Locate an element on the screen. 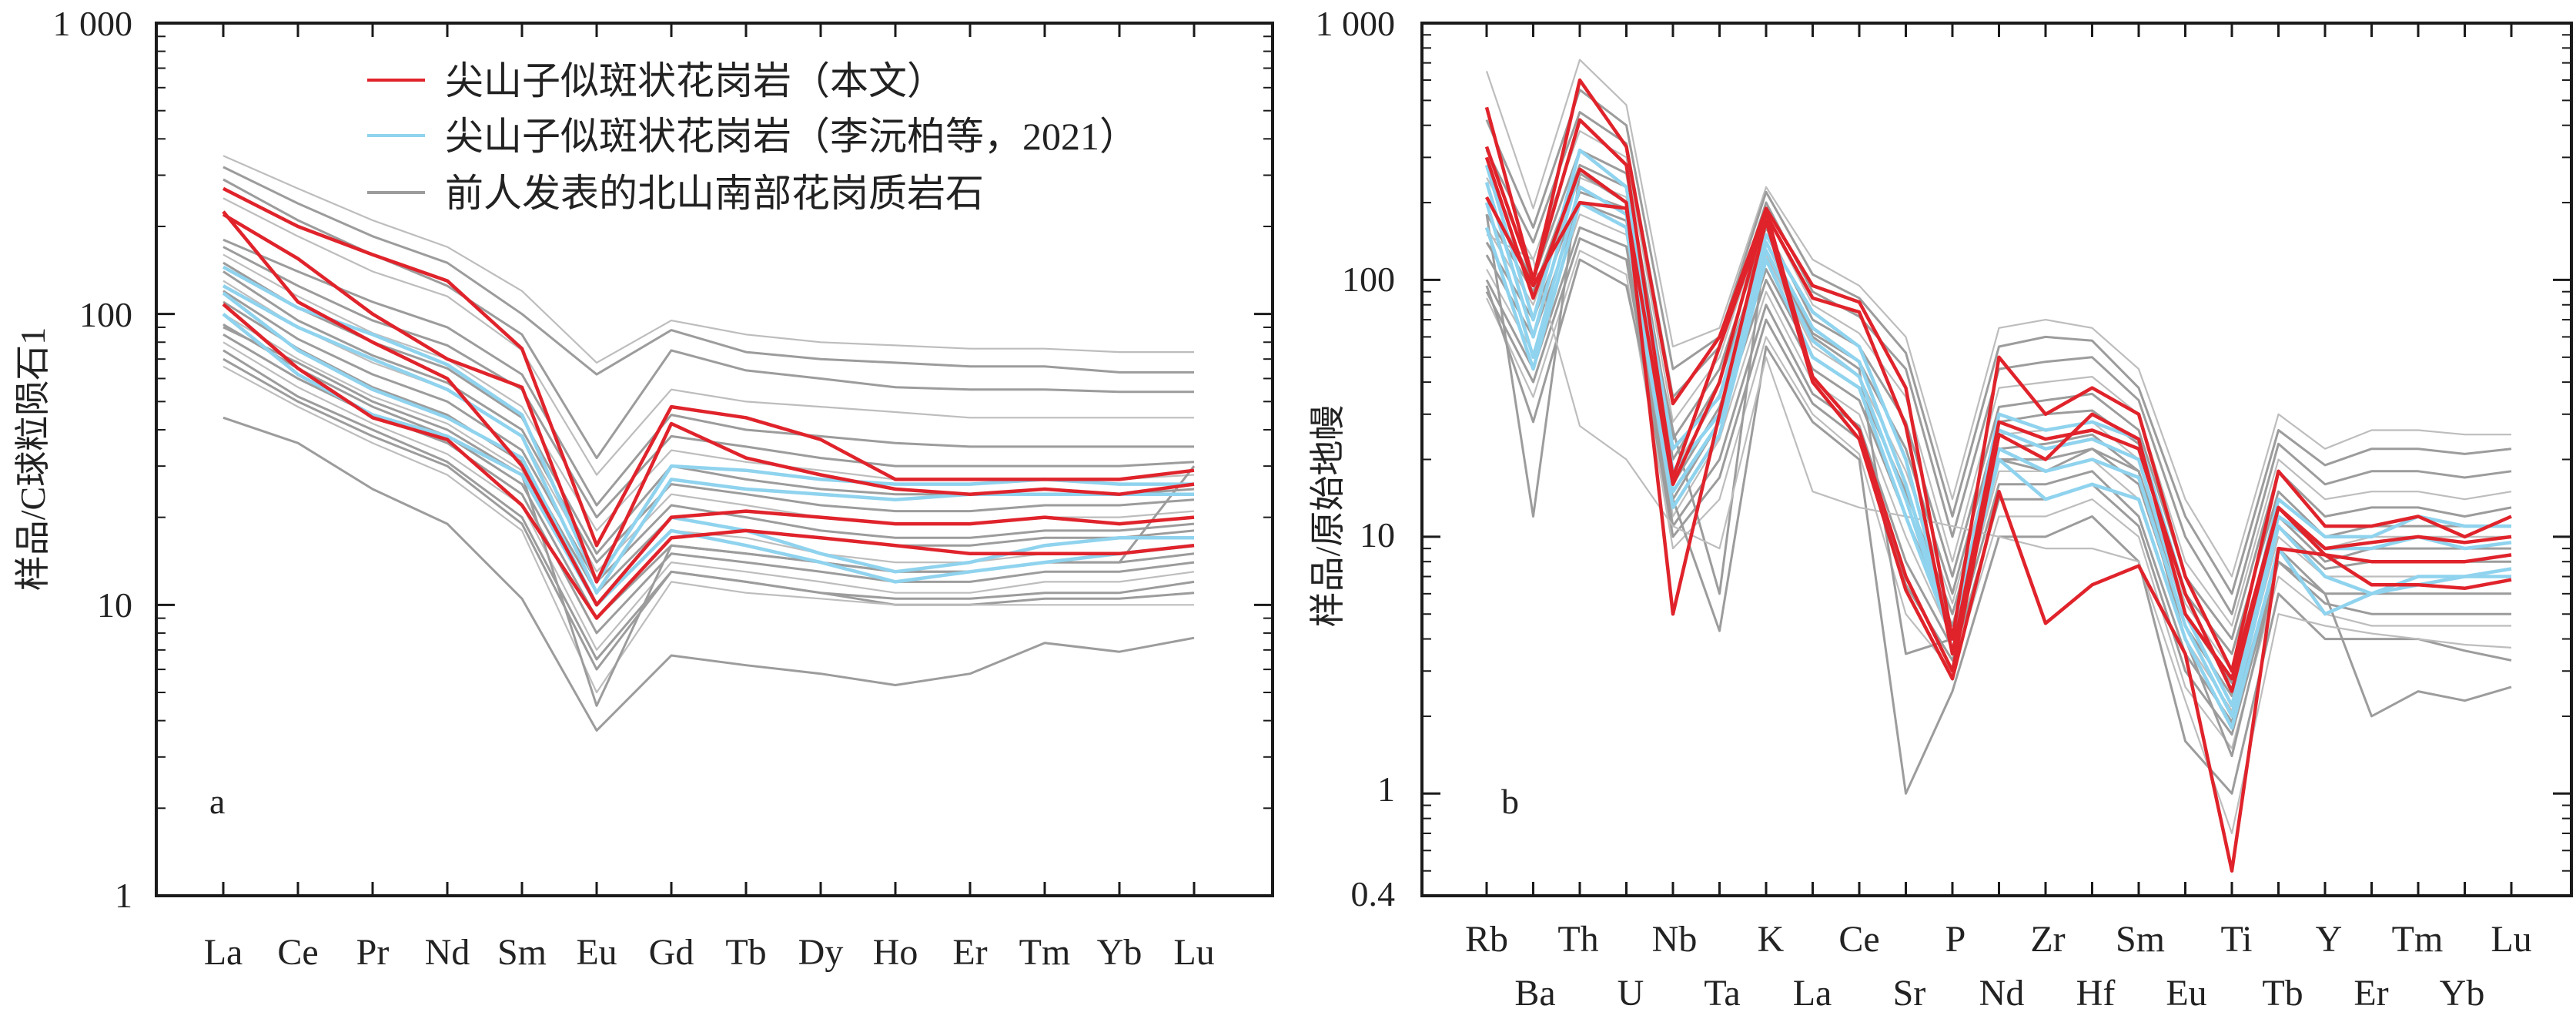 Image resolution: width=2576 pixels, height=1019 pixels. panel-b-xlabel-th: Th is located at coordinates (1577, 939).